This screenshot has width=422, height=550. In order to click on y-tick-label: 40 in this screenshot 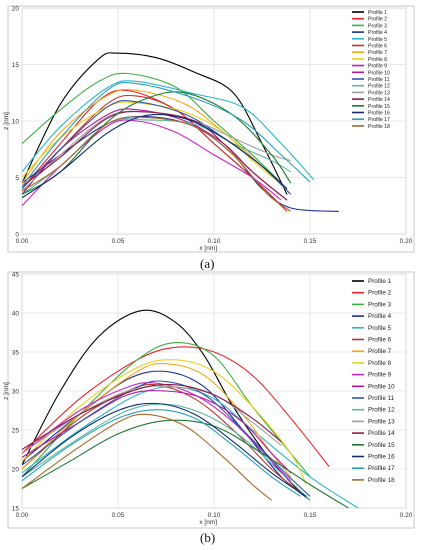, I will do `click(16, 314)`.